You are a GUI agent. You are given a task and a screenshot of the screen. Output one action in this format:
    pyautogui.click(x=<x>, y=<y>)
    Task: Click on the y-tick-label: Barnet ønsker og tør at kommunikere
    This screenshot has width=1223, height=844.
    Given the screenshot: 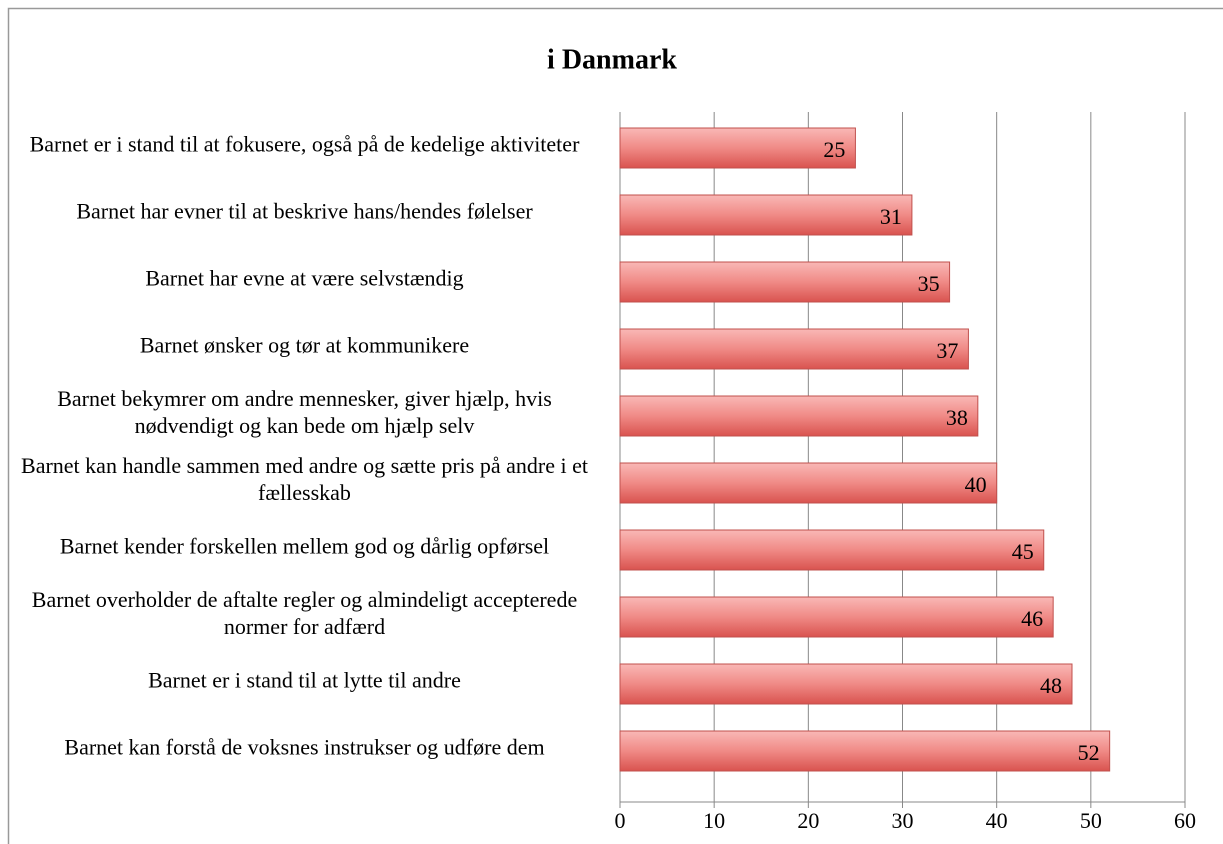 What is the action you would take?
    pyautogui.click(x=304, y=345)
    